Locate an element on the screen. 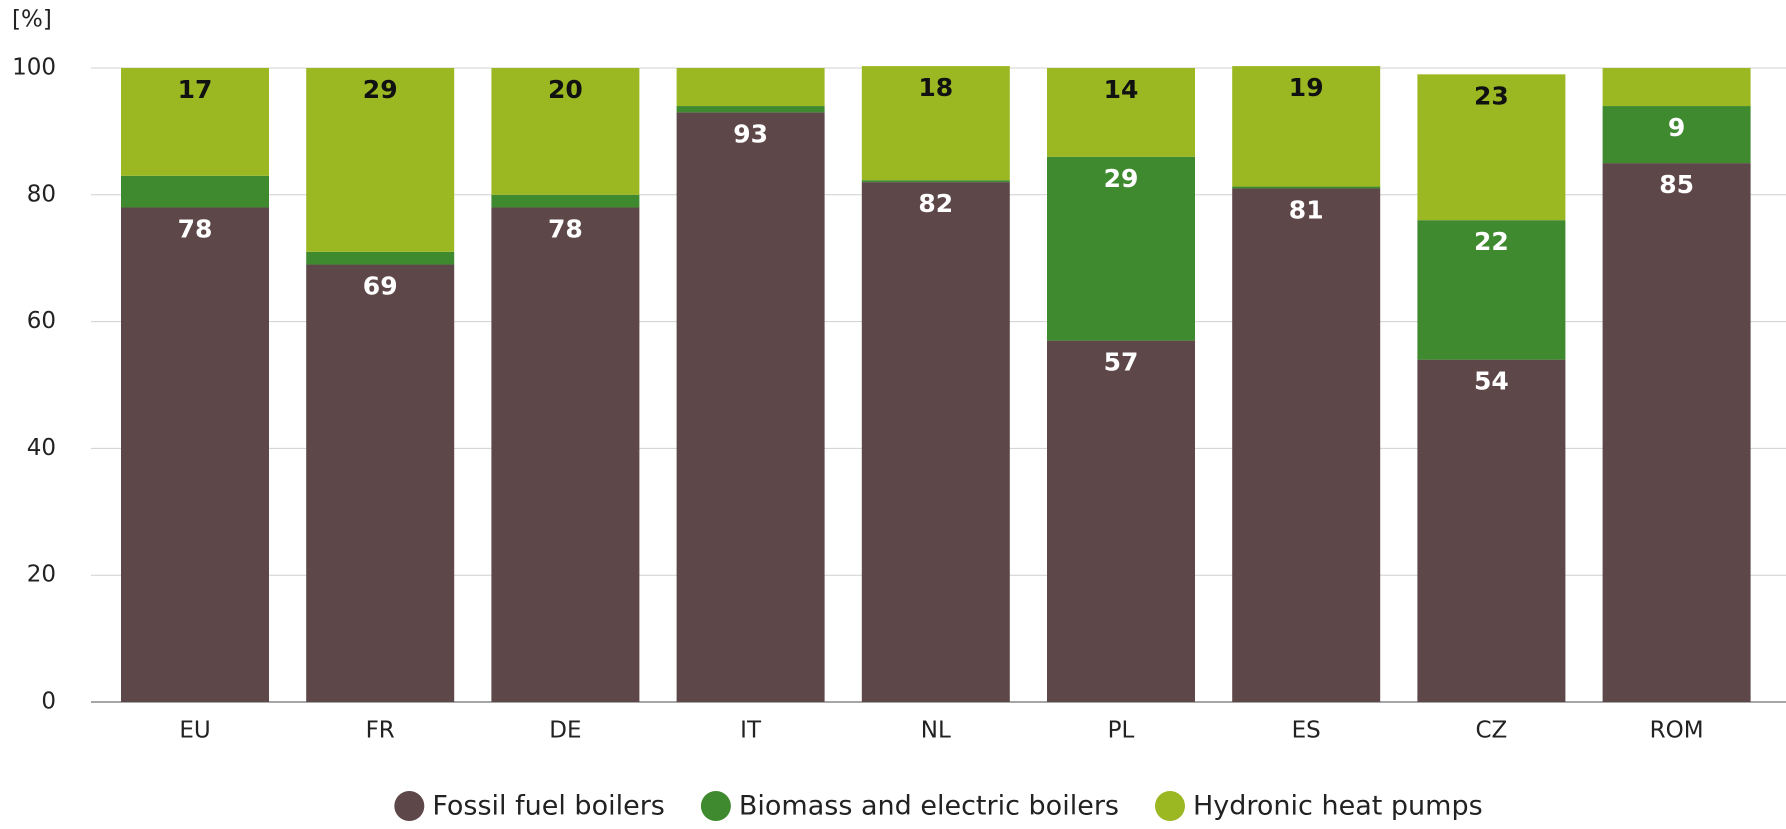  y-tick-label: 60 is located at coordinates (41, 321).